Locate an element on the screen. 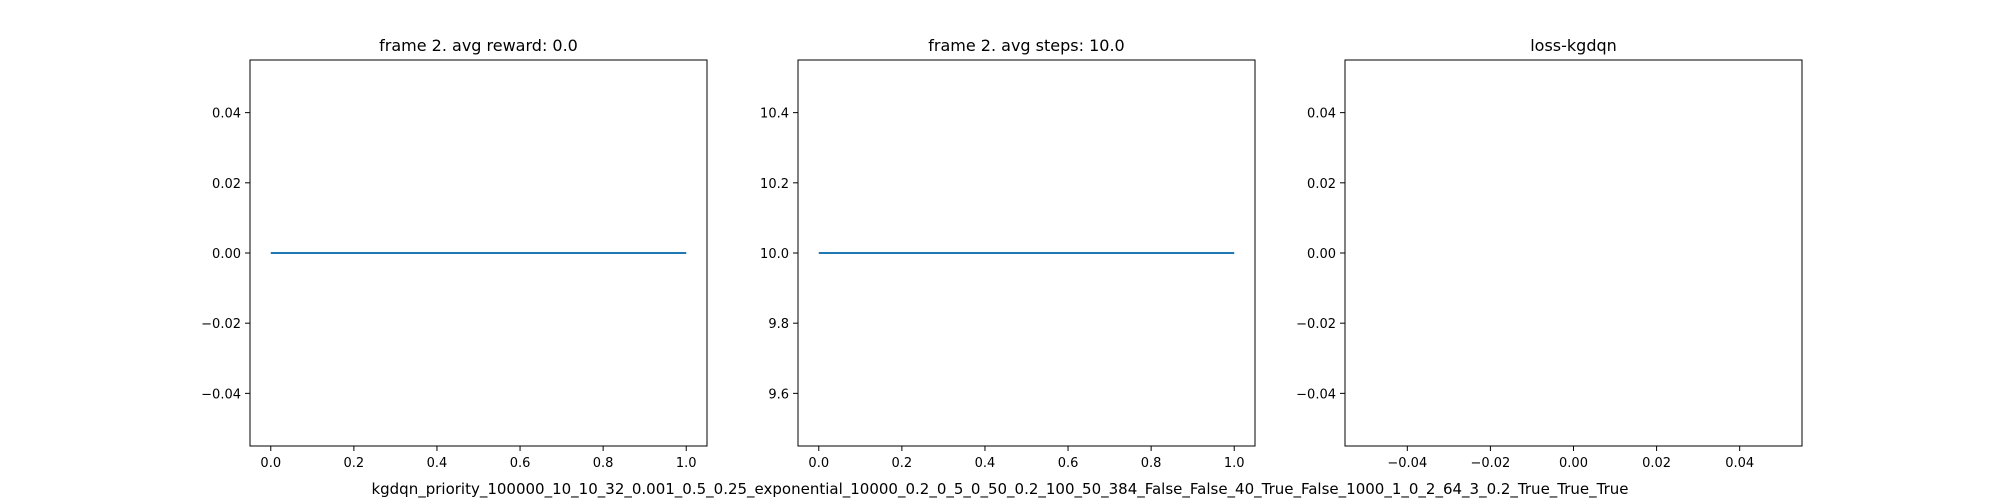 Image resolution: width=2000 pixels, height=500 pixels. avg-reward-x-tick-label: 0.4 is located at coordinates (437, 463).